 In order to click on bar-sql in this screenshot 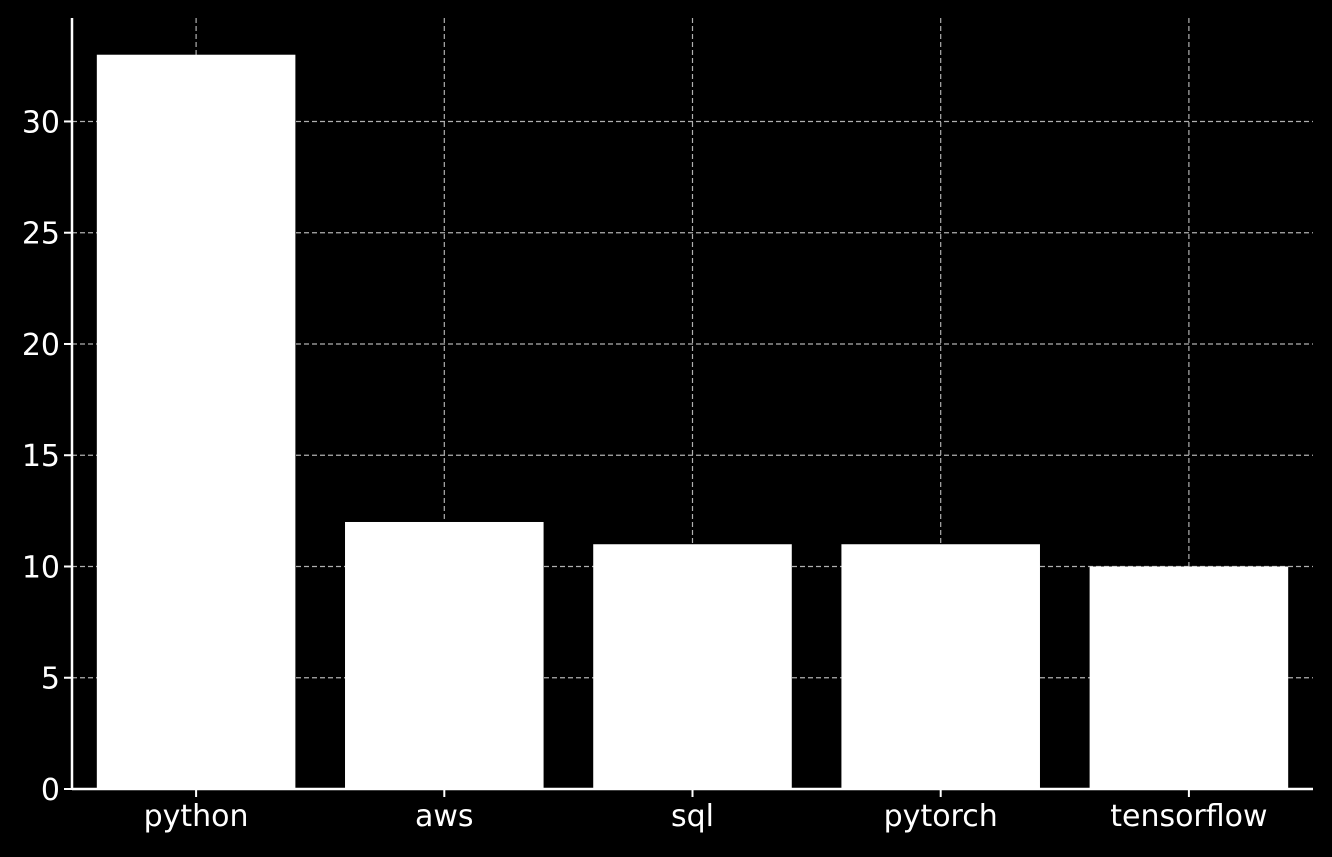, I will do `click(692, 666)`.